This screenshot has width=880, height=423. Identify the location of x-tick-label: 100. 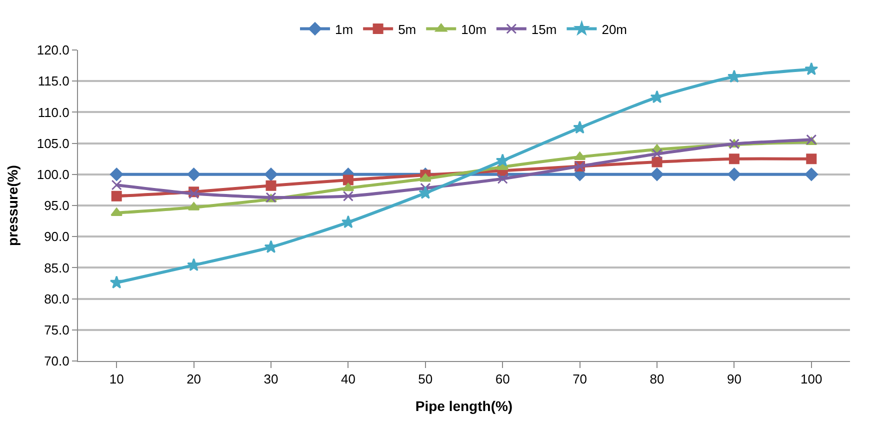
(811, 379).